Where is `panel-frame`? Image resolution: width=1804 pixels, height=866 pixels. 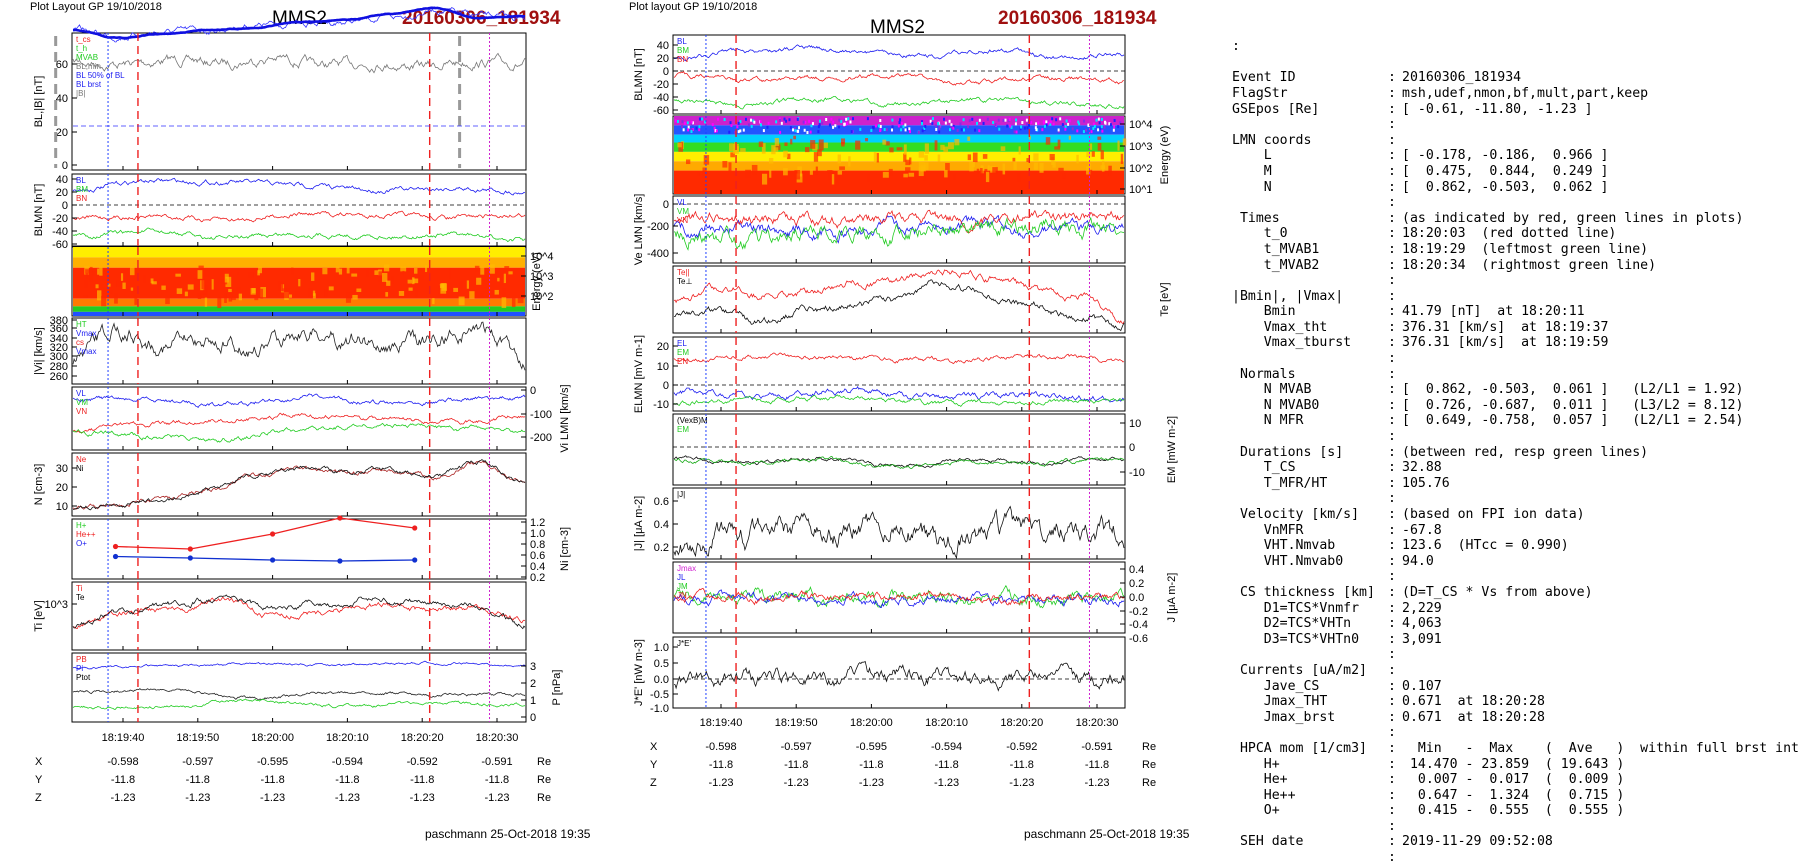 panel-frame is located at coordinates (299, 210).